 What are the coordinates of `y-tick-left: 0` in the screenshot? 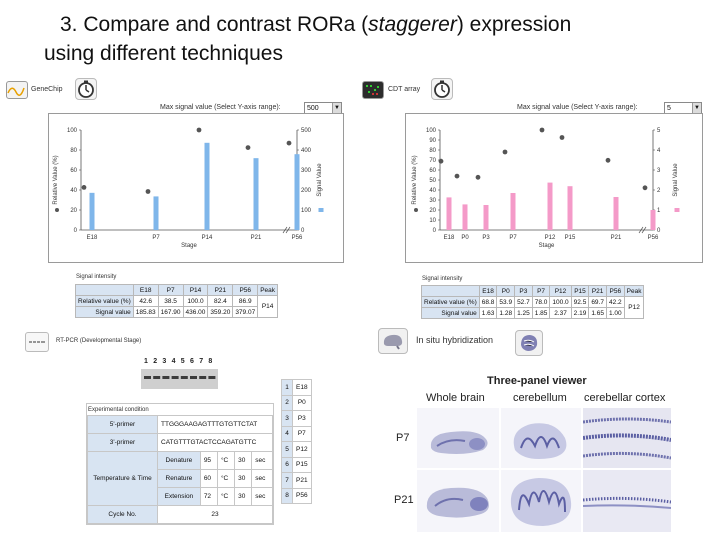 It's located at (76, 231).